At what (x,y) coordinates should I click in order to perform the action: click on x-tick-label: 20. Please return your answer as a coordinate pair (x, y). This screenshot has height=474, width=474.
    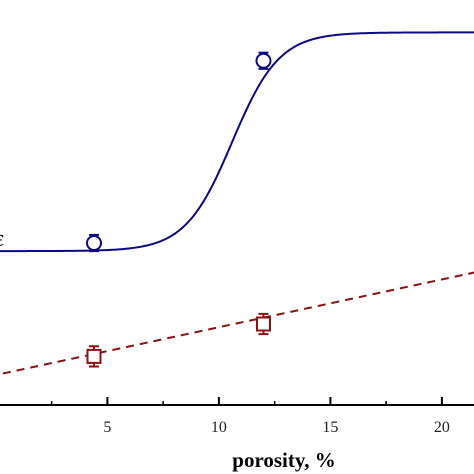
    Looking at the image, I should click on (442, 427).